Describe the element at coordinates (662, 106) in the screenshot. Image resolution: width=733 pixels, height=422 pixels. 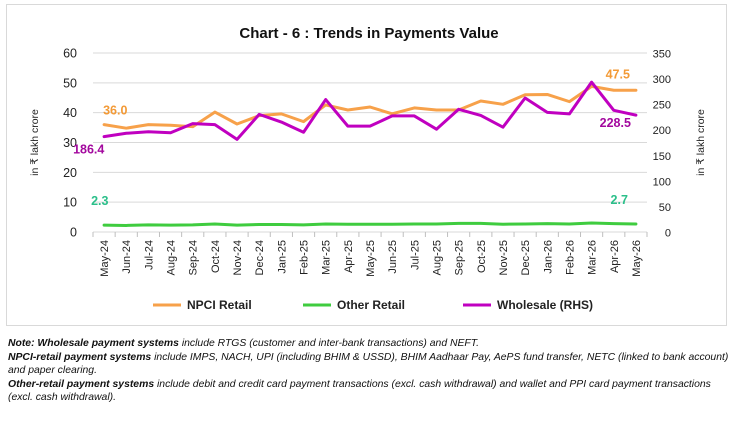
I see `y2-tick-label: 250` at that location.